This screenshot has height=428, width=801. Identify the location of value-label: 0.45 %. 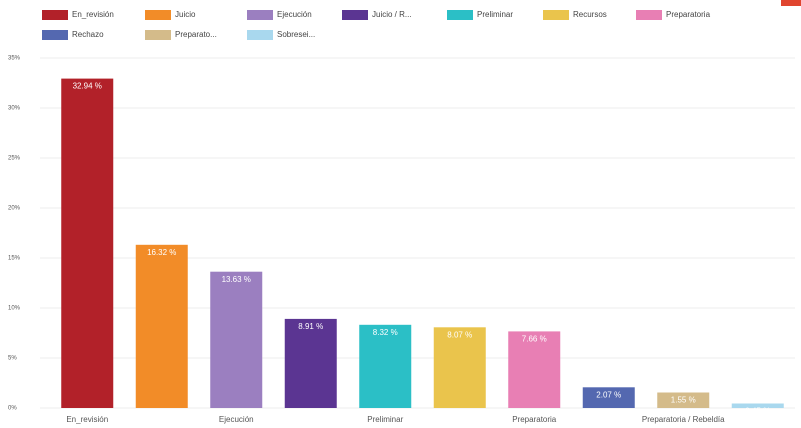
(757, 411).